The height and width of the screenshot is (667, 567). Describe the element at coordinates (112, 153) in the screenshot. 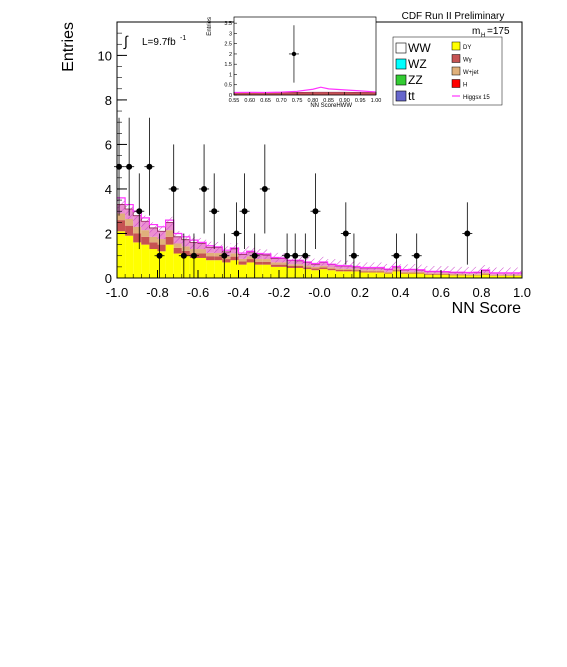

I see `y-axis: 0 2 4 6 8 10` at that location.